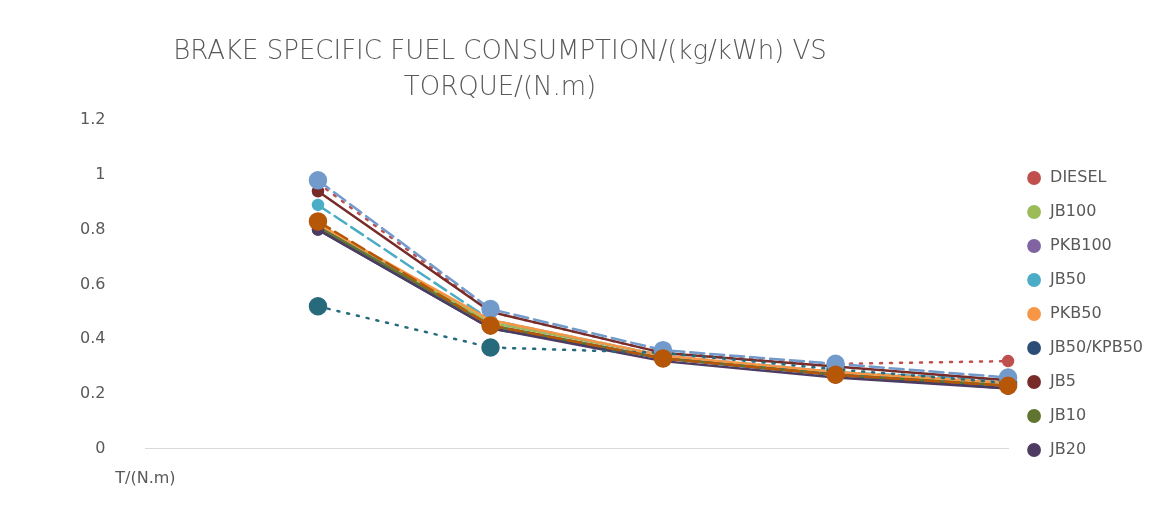 This screenshot has height=518, width=1163. Describe the element at coordinates (1078, 177) in the screenshot. I see `legend-label: DIESEL` at that location.